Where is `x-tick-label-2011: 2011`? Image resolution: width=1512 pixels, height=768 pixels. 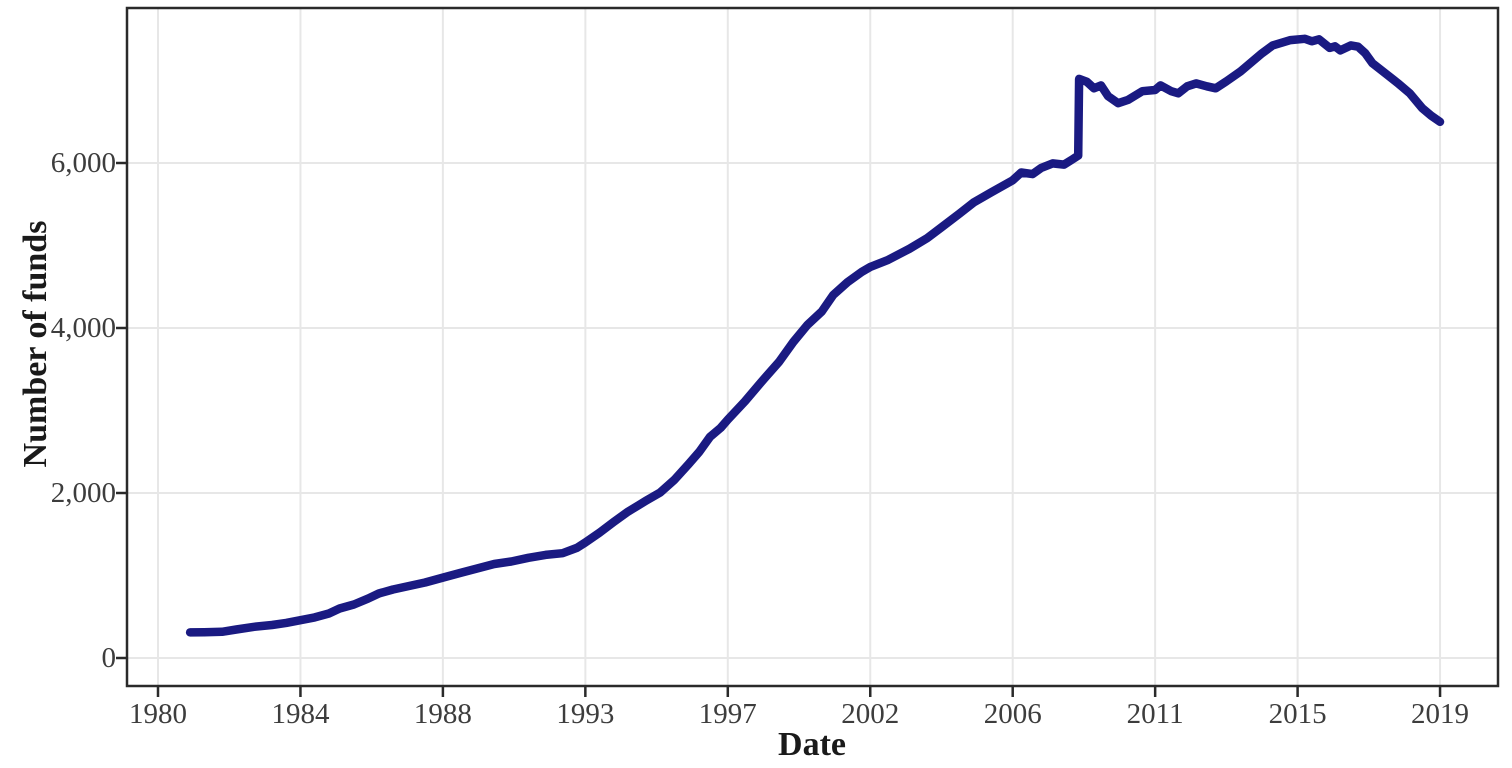 x-tick-label-2011: 2011 is located at coordinates (1155, 714).